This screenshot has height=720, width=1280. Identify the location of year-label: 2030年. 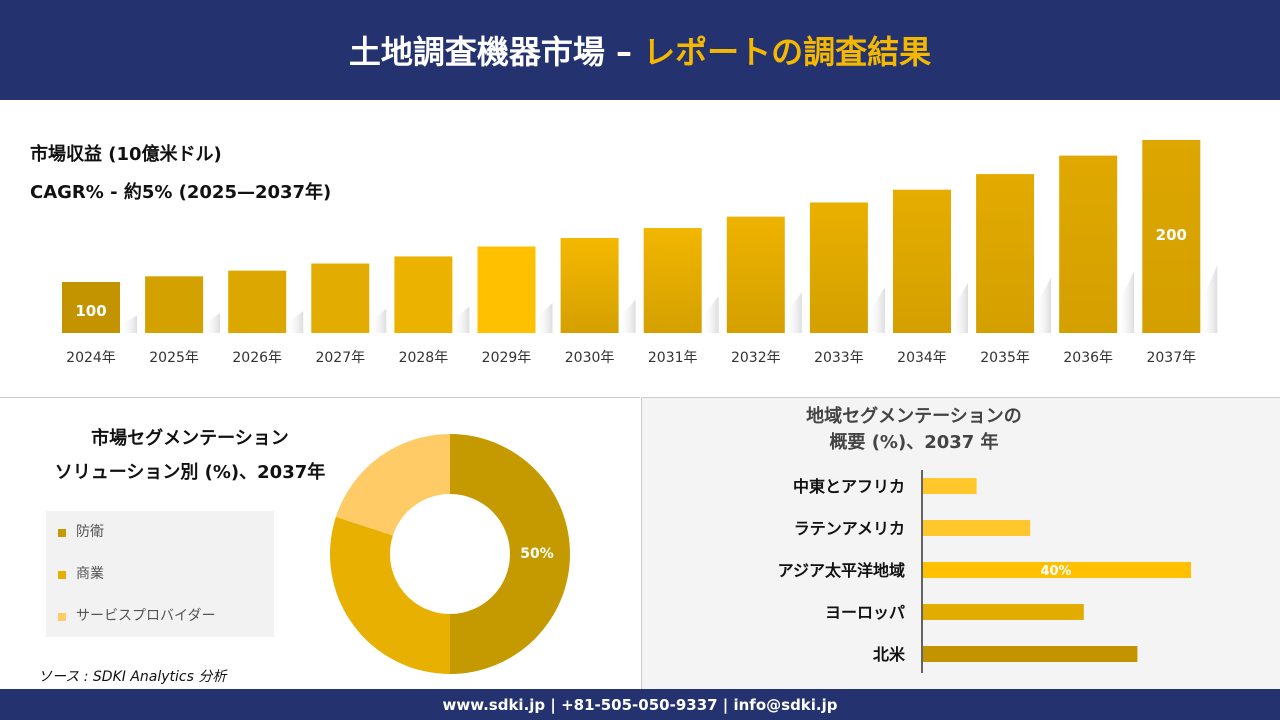
(590, 358).